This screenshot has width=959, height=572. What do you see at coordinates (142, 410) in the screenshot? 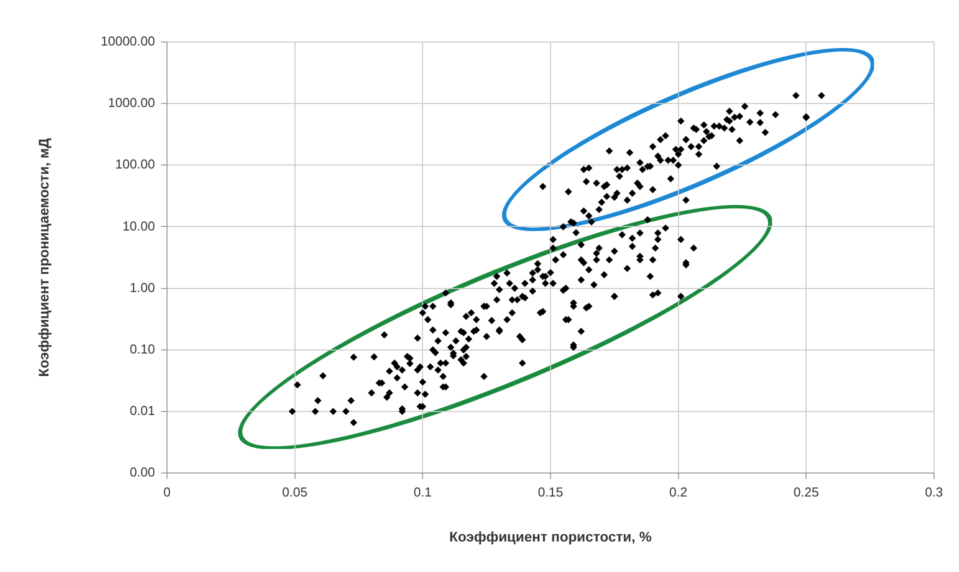
I see `y-tick-label: 0.01` at bounding box center [142, 410].